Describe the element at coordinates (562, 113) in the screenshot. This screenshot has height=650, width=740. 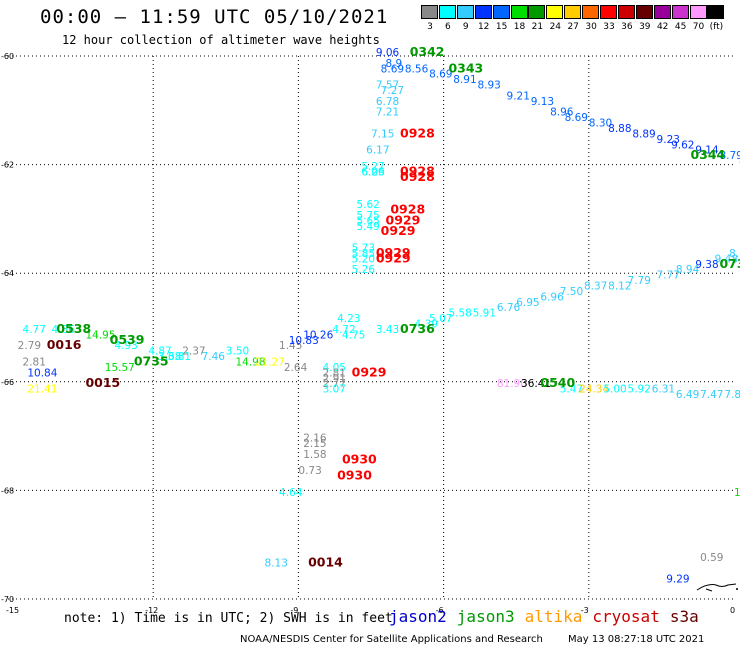
I see `wave-height-value: 8.96` at that location.